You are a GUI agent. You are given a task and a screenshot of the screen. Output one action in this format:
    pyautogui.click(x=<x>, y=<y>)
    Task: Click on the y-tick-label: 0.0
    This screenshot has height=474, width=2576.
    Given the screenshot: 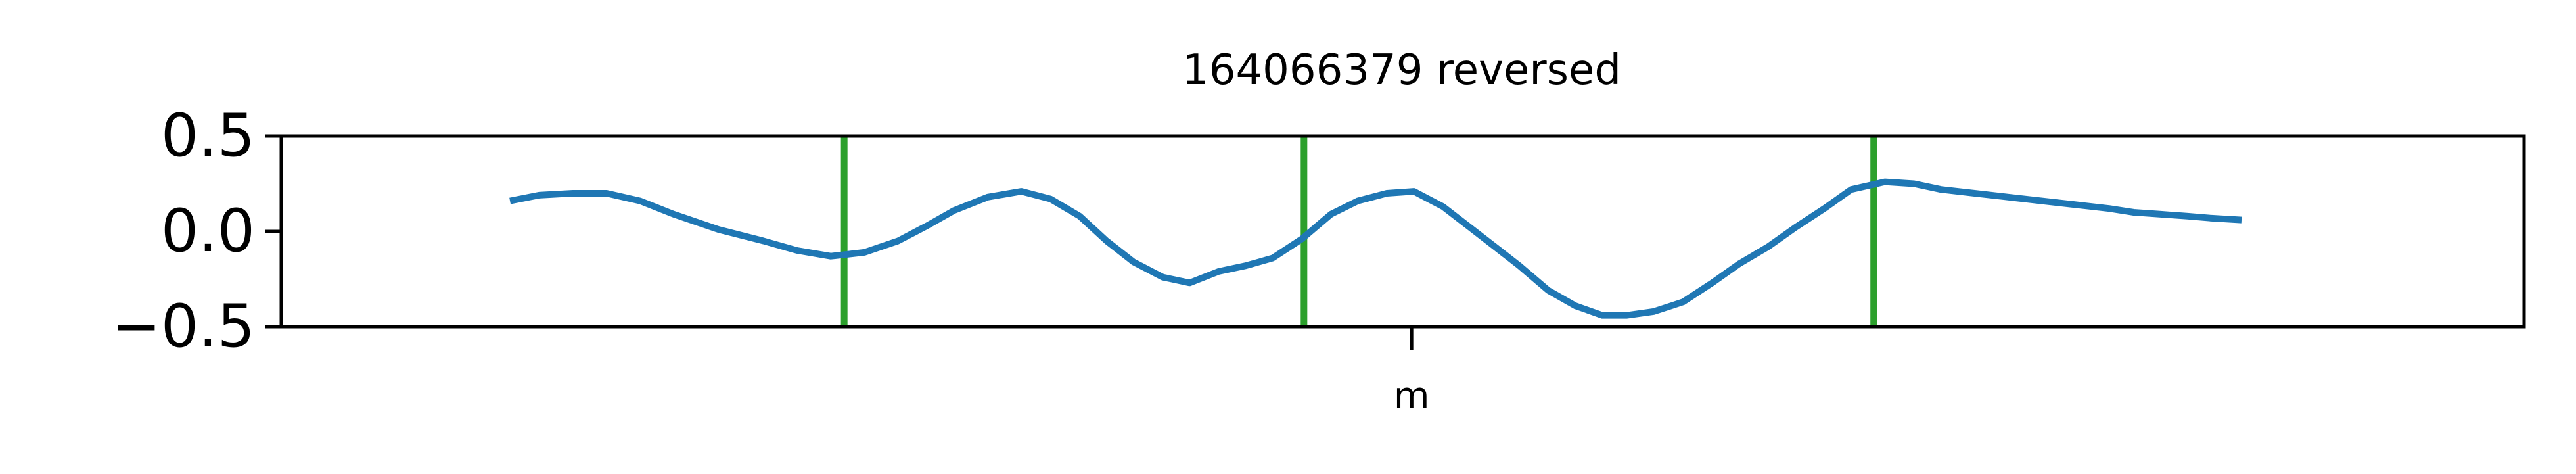 What is the action you would take?
    pyautogui.click(x=208, y=232)
    